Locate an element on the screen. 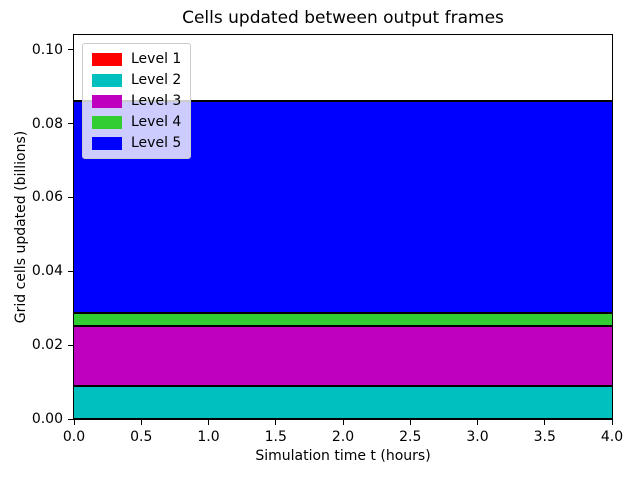 Image resolution: width=640 pixels, height=480 pixels. legend: Level 1 Level 2 Level 3 Level 4 Level 5 is located at coordinates (137, 101).